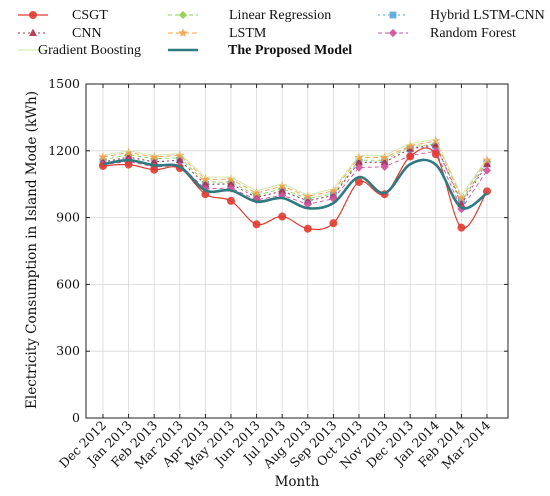 The height and width of the screenshot is (496, 550). Describe the element at coordinates (68, 217) in the screenshot. I see `y-tick-label: 900` at that location.